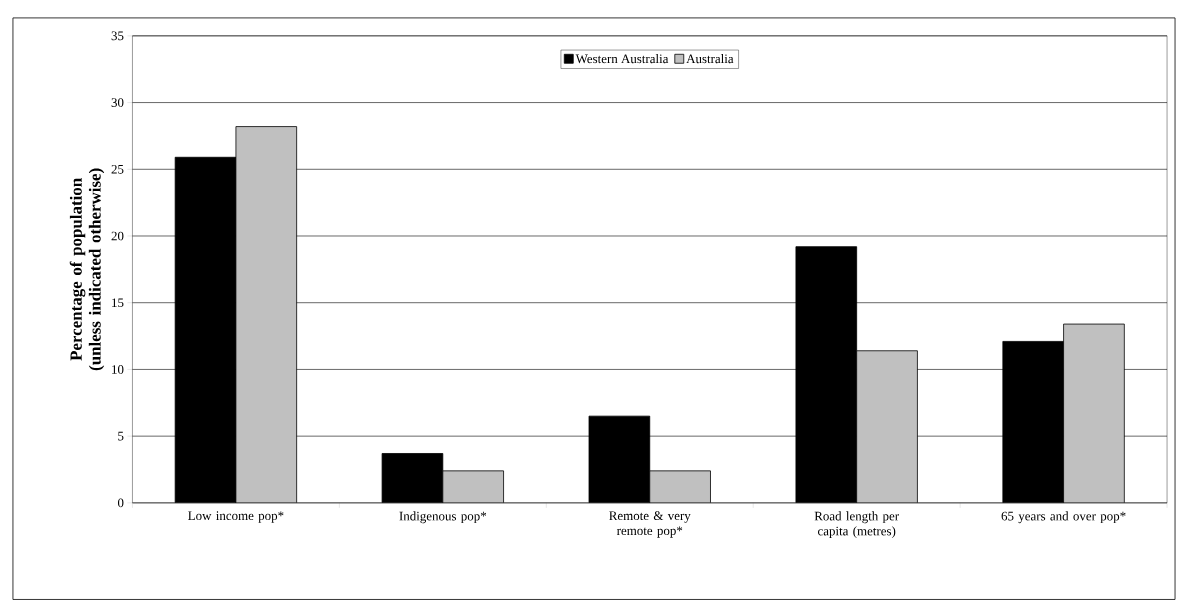 The height and width of the screenshot is (605, 1183). Describe the element at coordinates (118, 302) in the screenshot. I see `y-tick-label: 15` at that location.